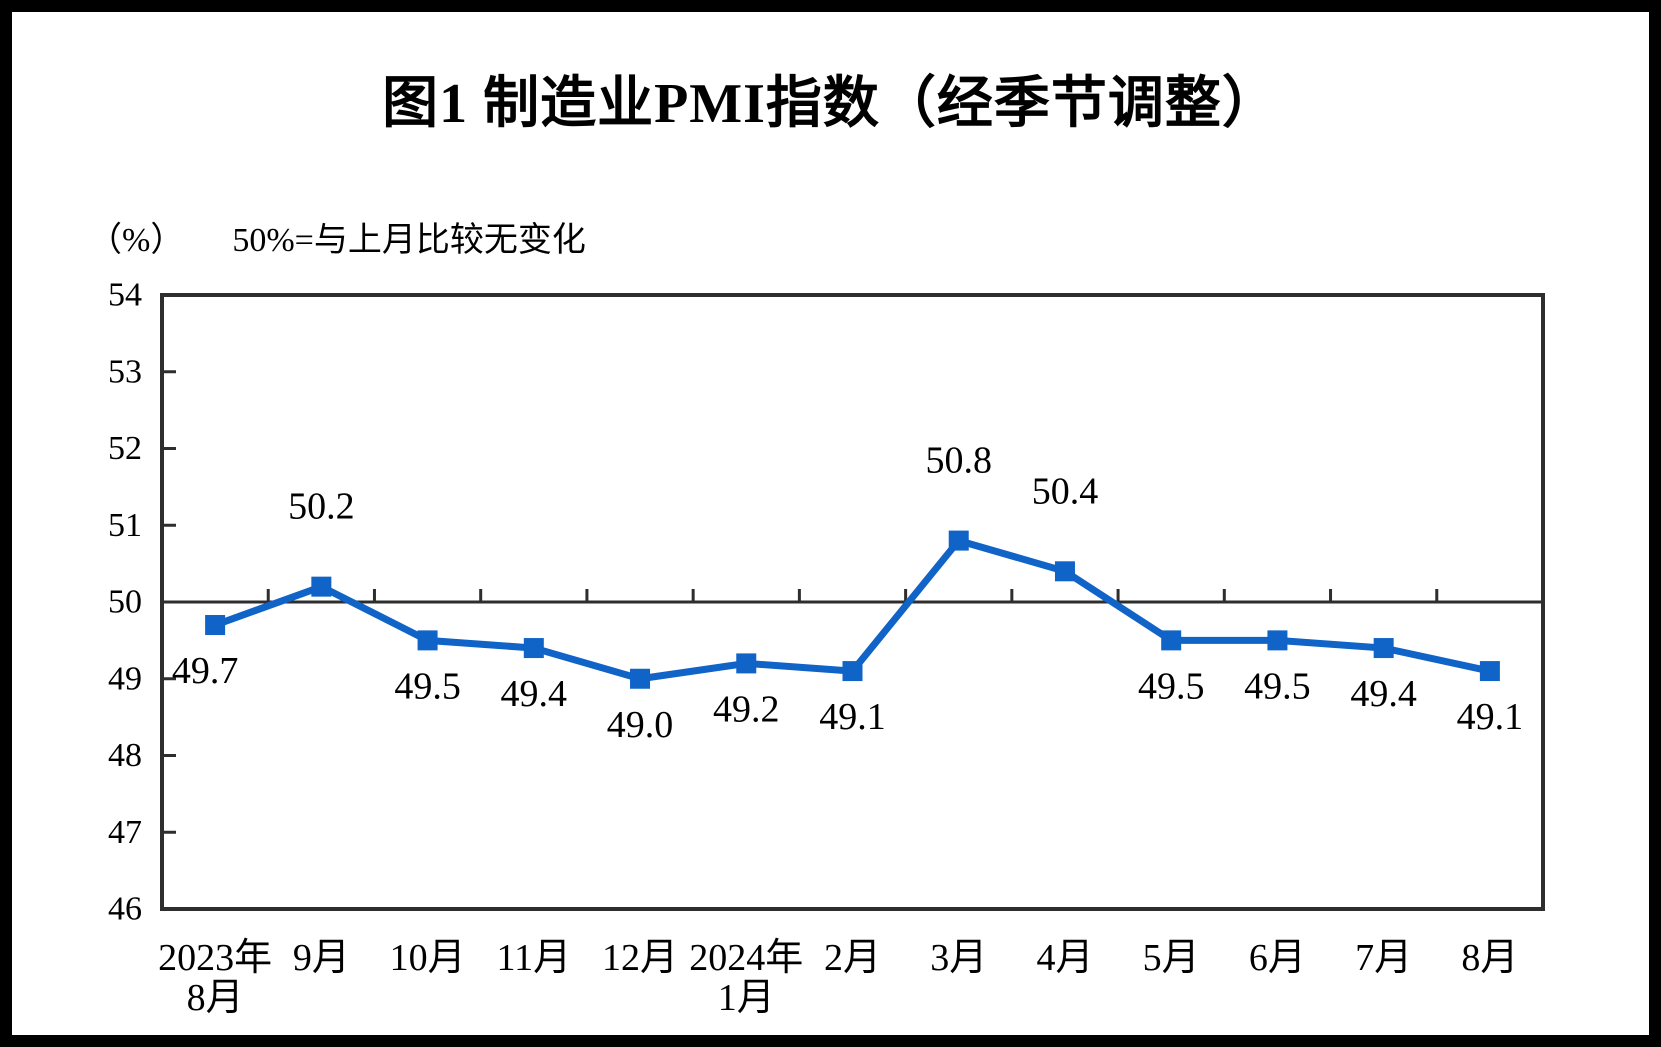 The image size is (1661, 1047). Describe the element at coordinates (746, 958) in the screenshot. I see `x-axis-label: 2024年` at that location.